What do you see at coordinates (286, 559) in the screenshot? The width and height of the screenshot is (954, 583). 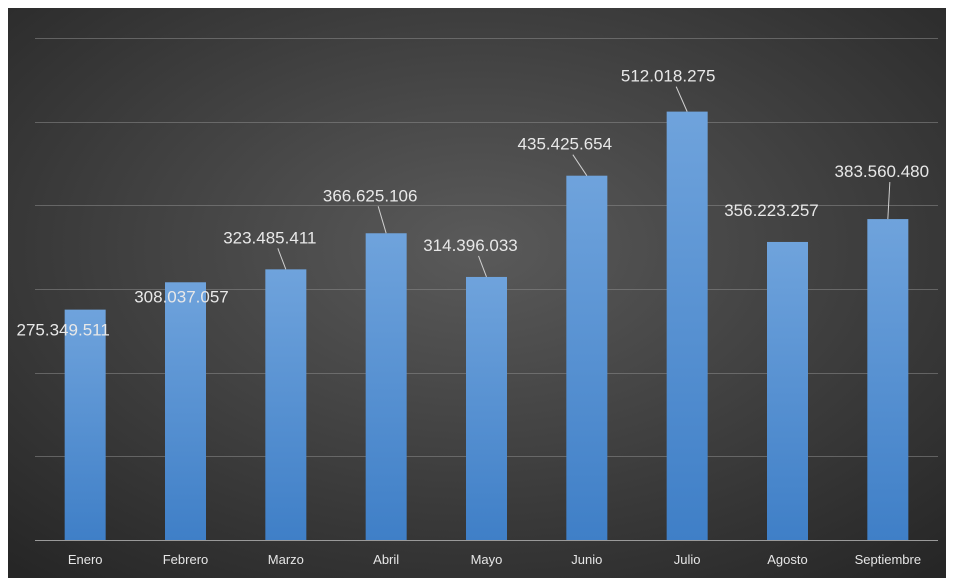 I see `x-tick-label: Marzo` at bounding box center [286, 559].